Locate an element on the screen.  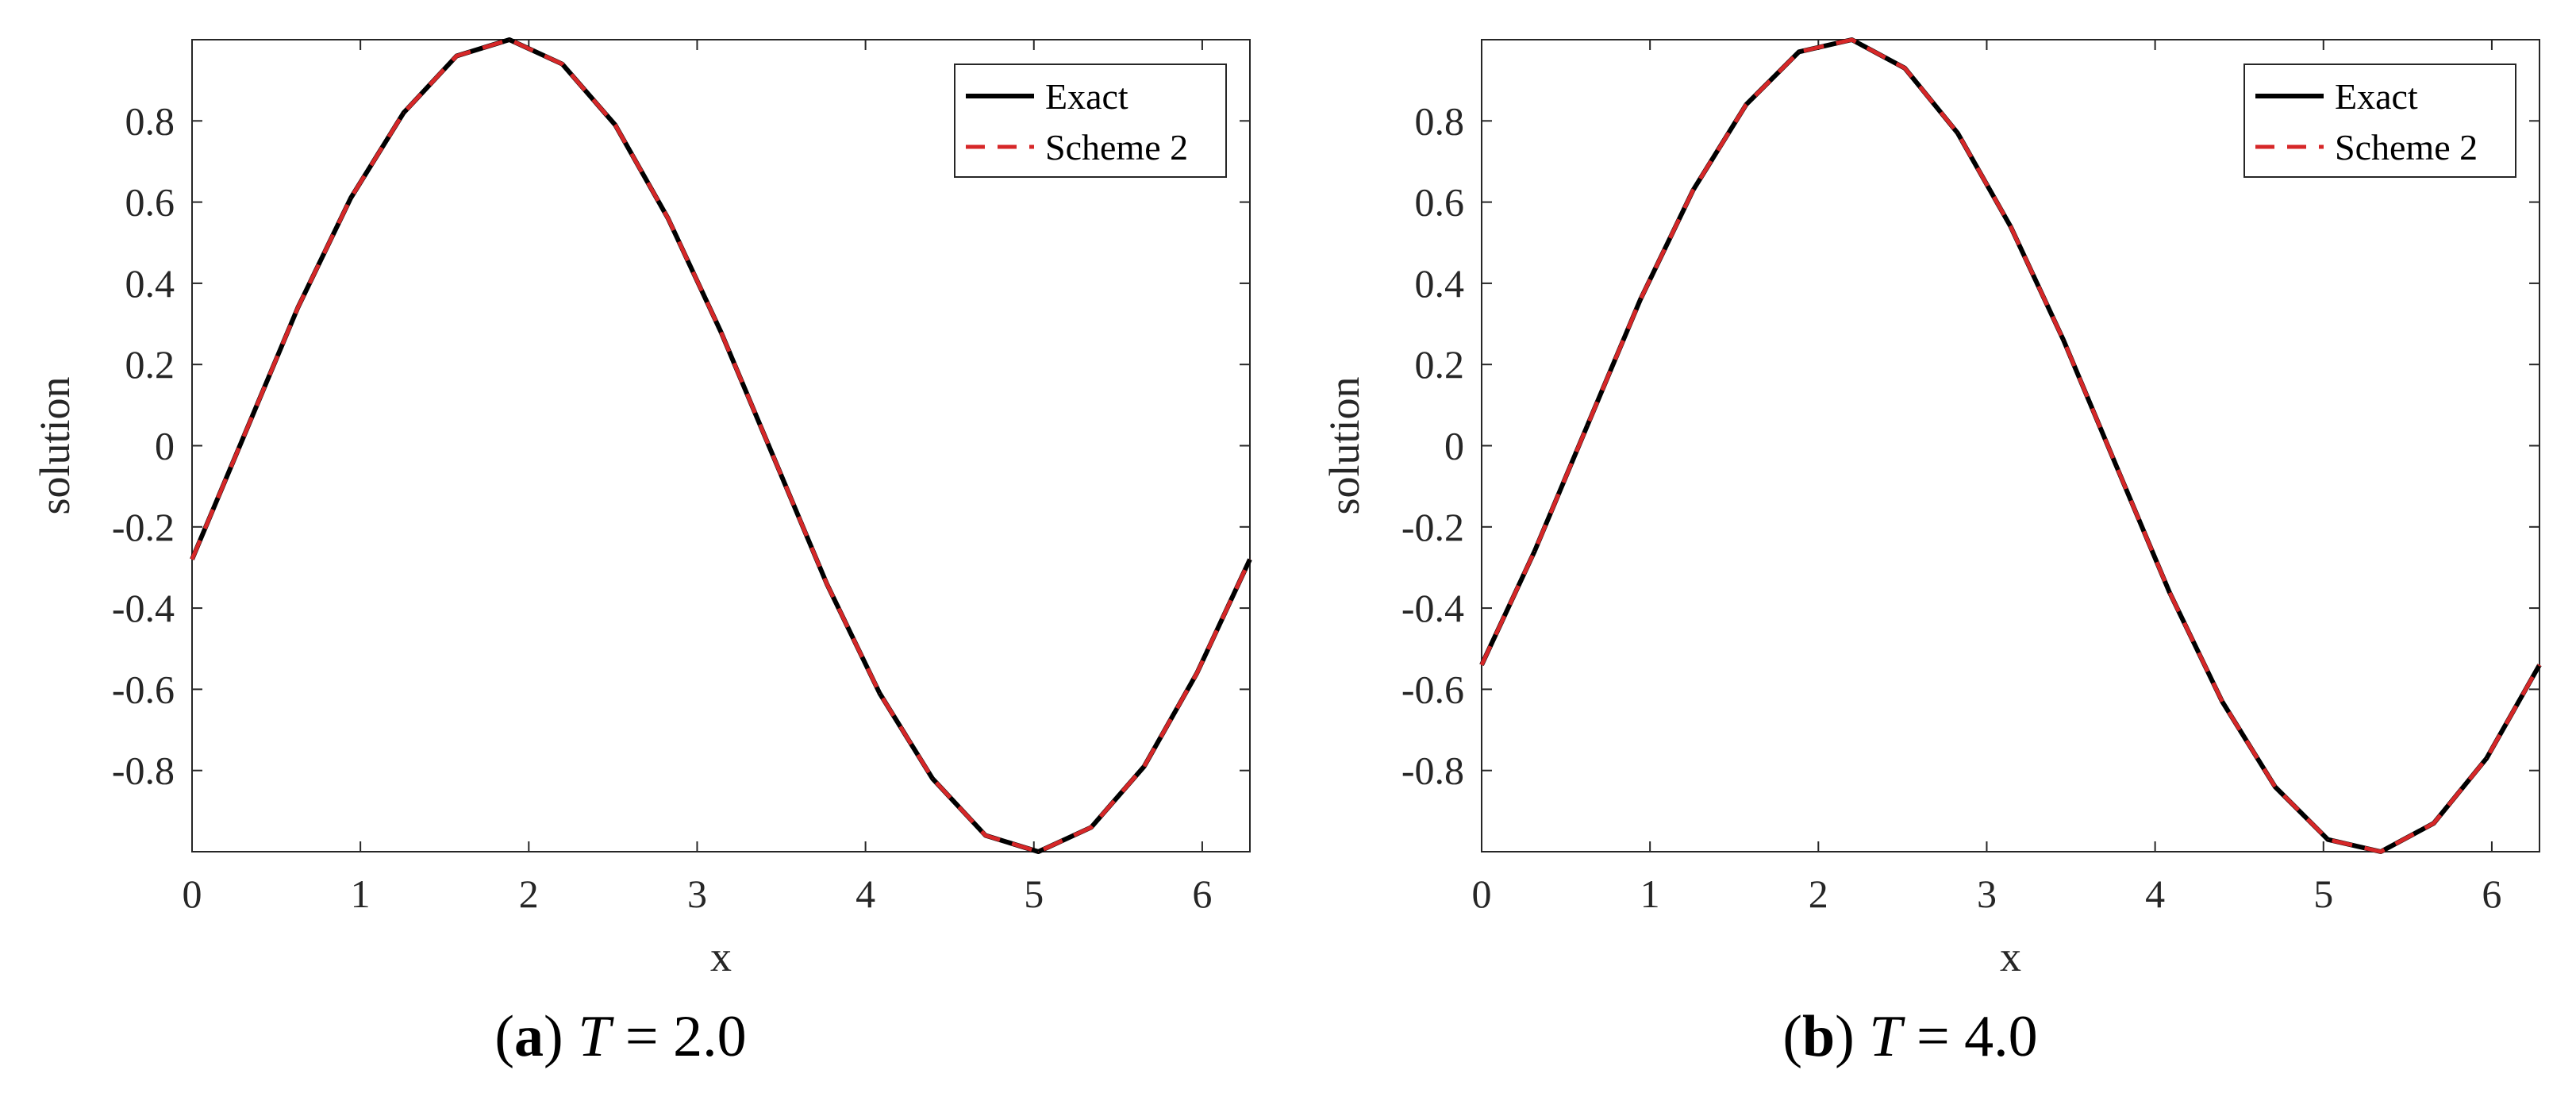
caption-part: b is located at coordinates (1818, 1036).